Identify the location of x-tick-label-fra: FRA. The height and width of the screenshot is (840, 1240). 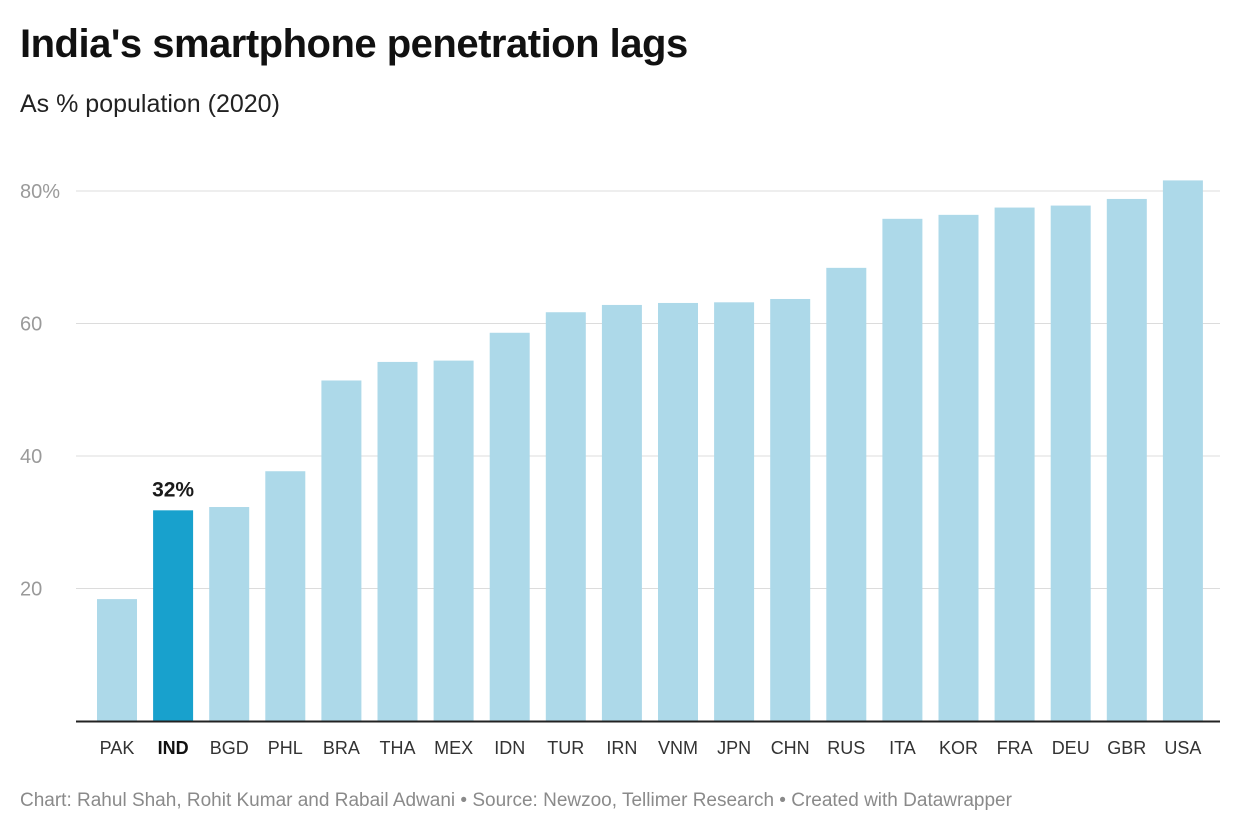
(1015, 748).